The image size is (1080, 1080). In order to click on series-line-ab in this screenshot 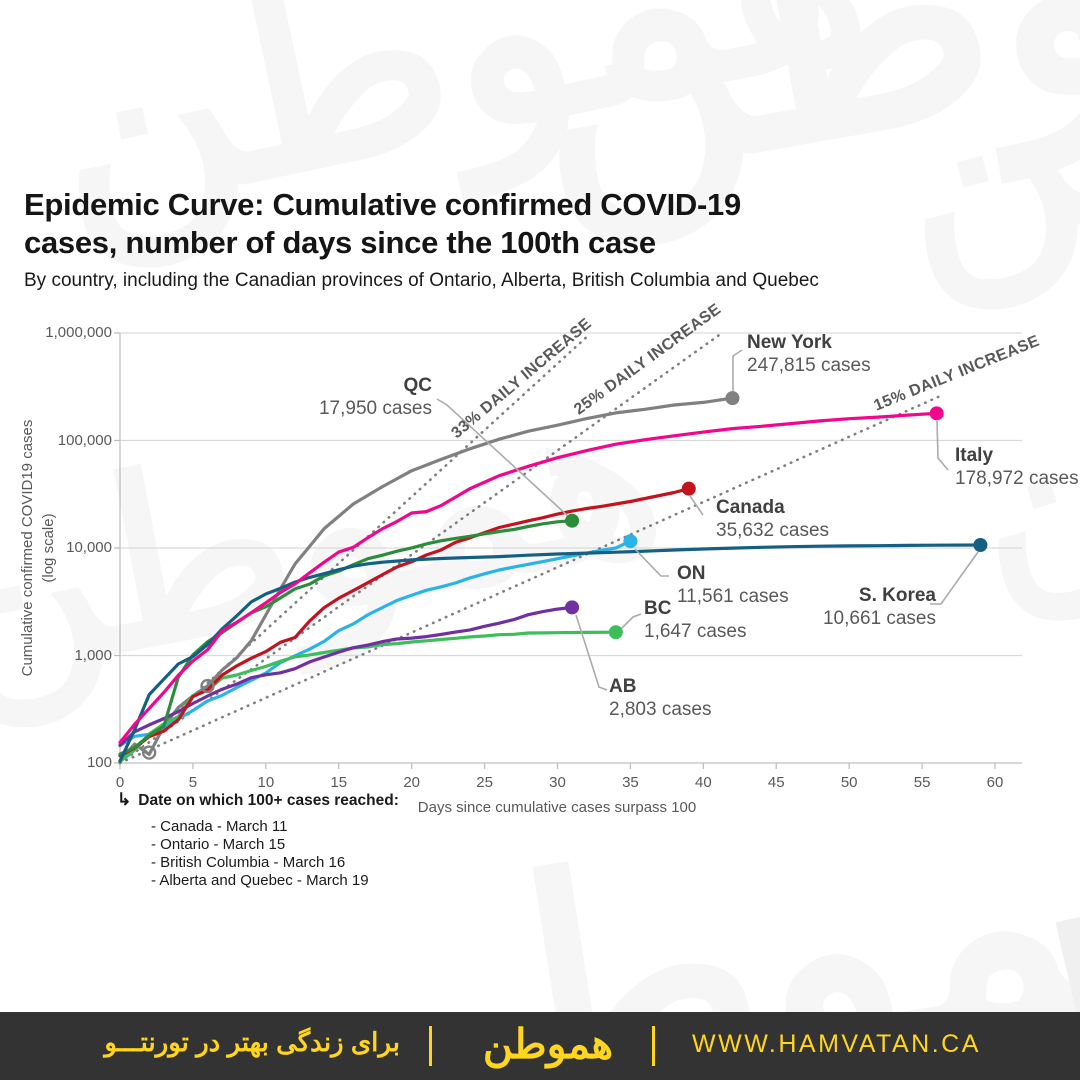, I will do `click(346, 676)`.